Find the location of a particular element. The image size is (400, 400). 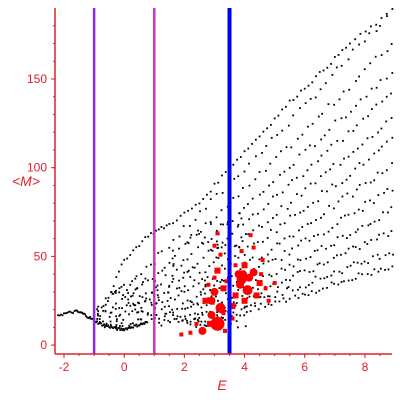

x-tick-label: -2 is located at coordinates (64, 367).